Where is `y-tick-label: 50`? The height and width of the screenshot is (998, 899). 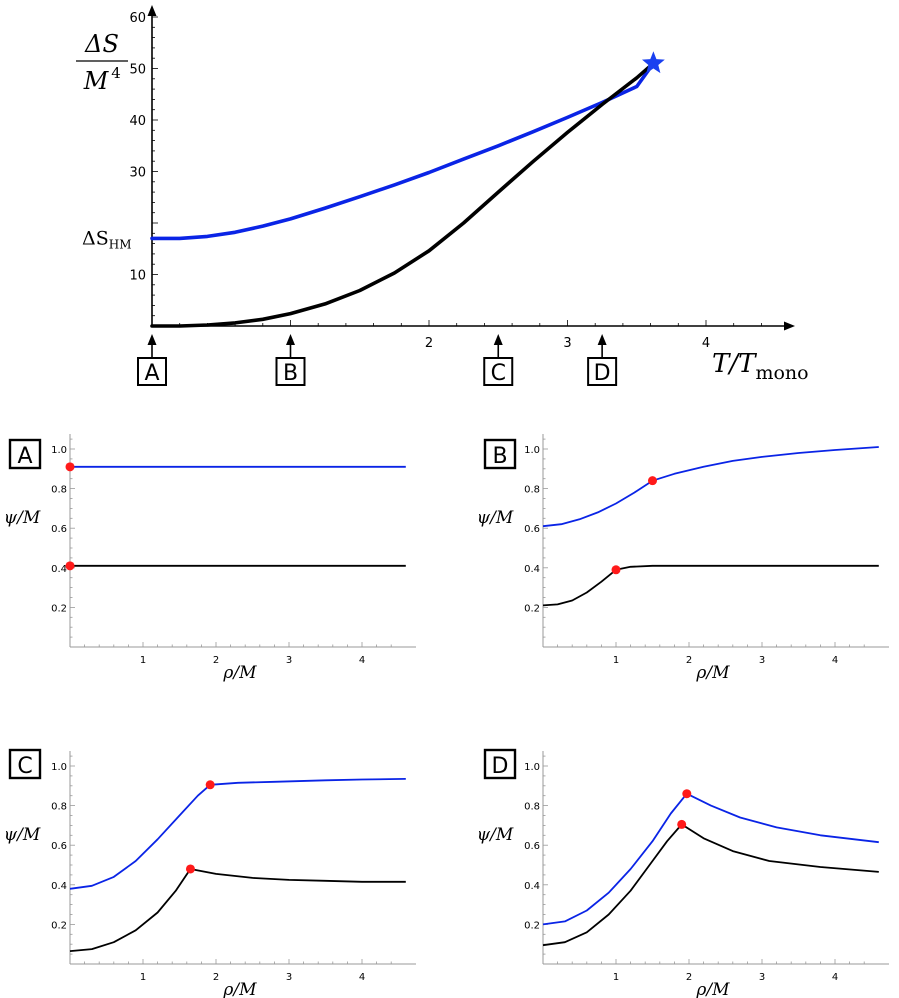
y-tick-label: 50 is located at coordinates (137, 70).